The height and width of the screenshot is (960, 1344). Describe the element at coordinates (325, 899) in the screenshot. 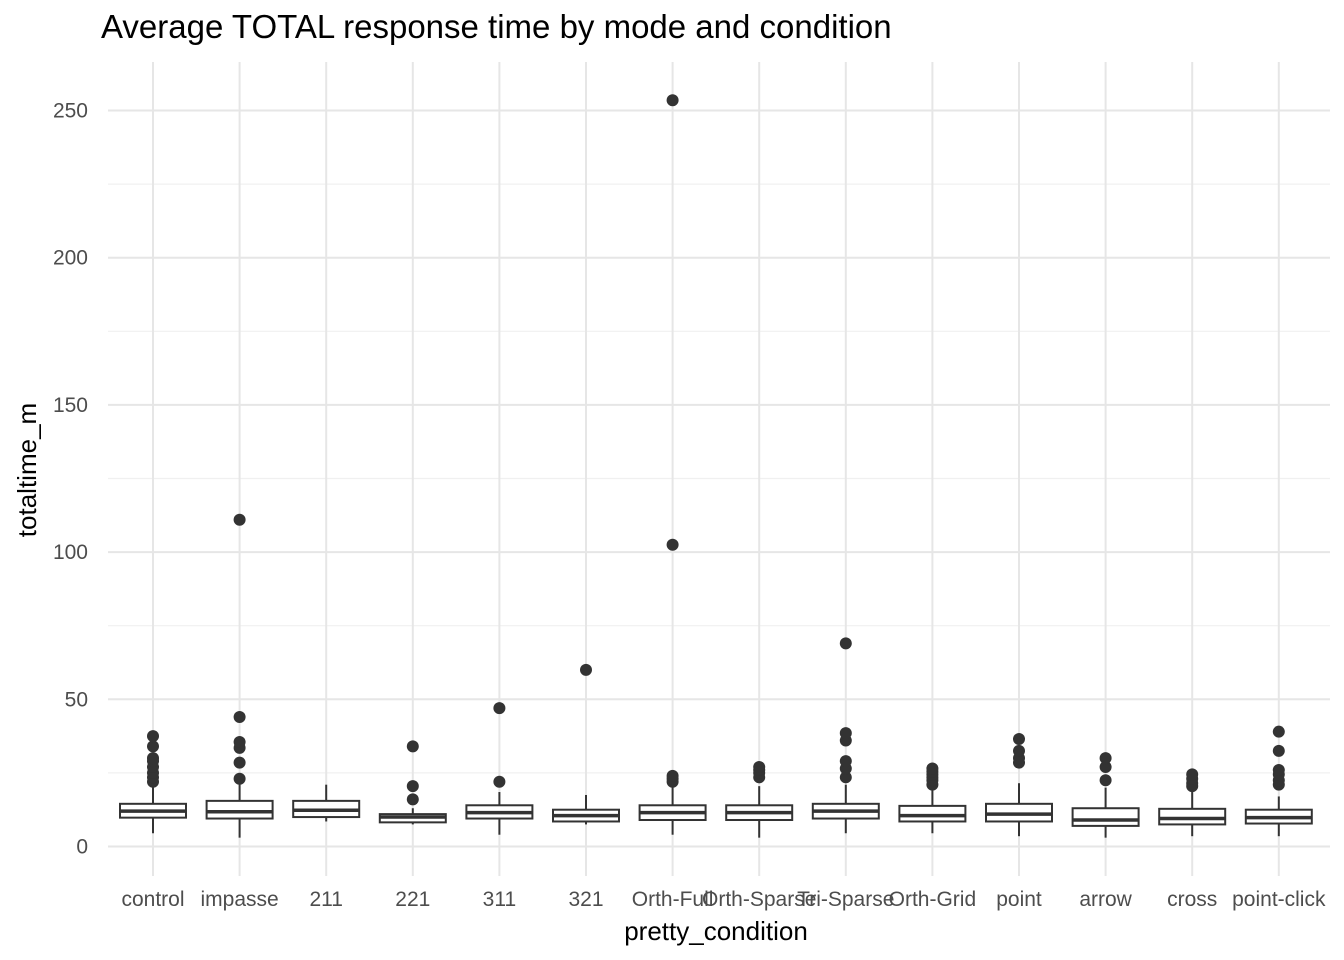

I see `x-tick-label: 211` at that location.